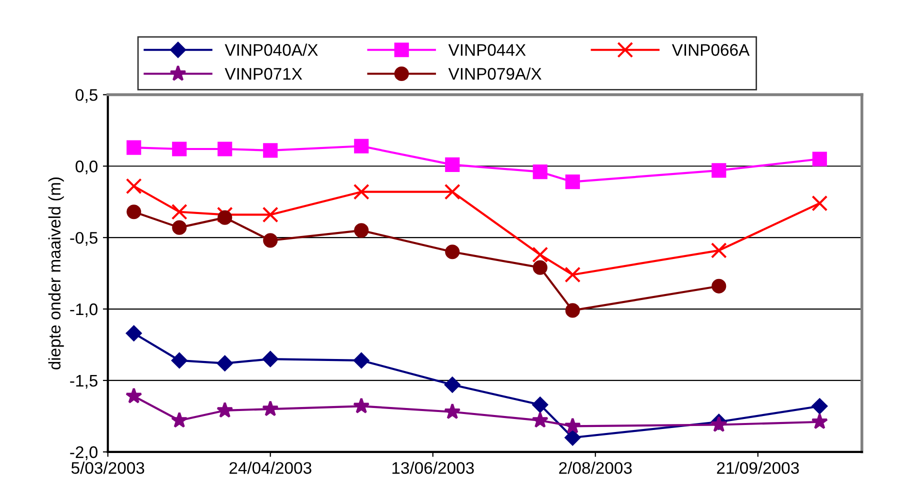 This screenshot has height=501, width=914. I want to click on x-tick-label: 2/08/2003, so click(595, 468).